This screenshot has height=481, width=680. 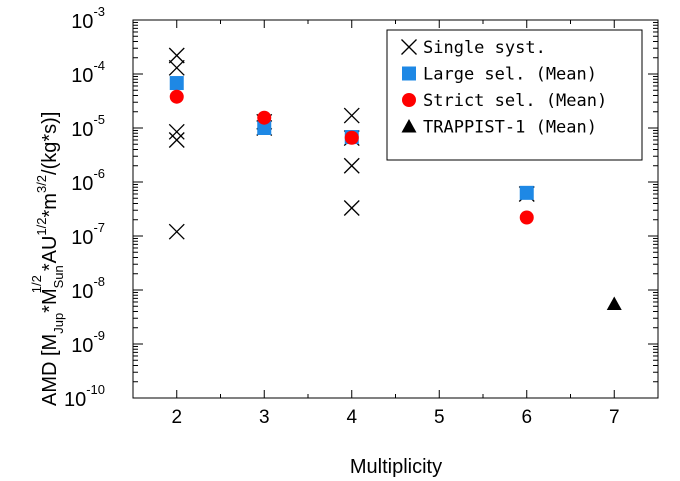 What do you see at coordinates (88, 72) in the screenshot?
I see `y-tick-label: 10⁻⁴` at bounding box center [88, 72].